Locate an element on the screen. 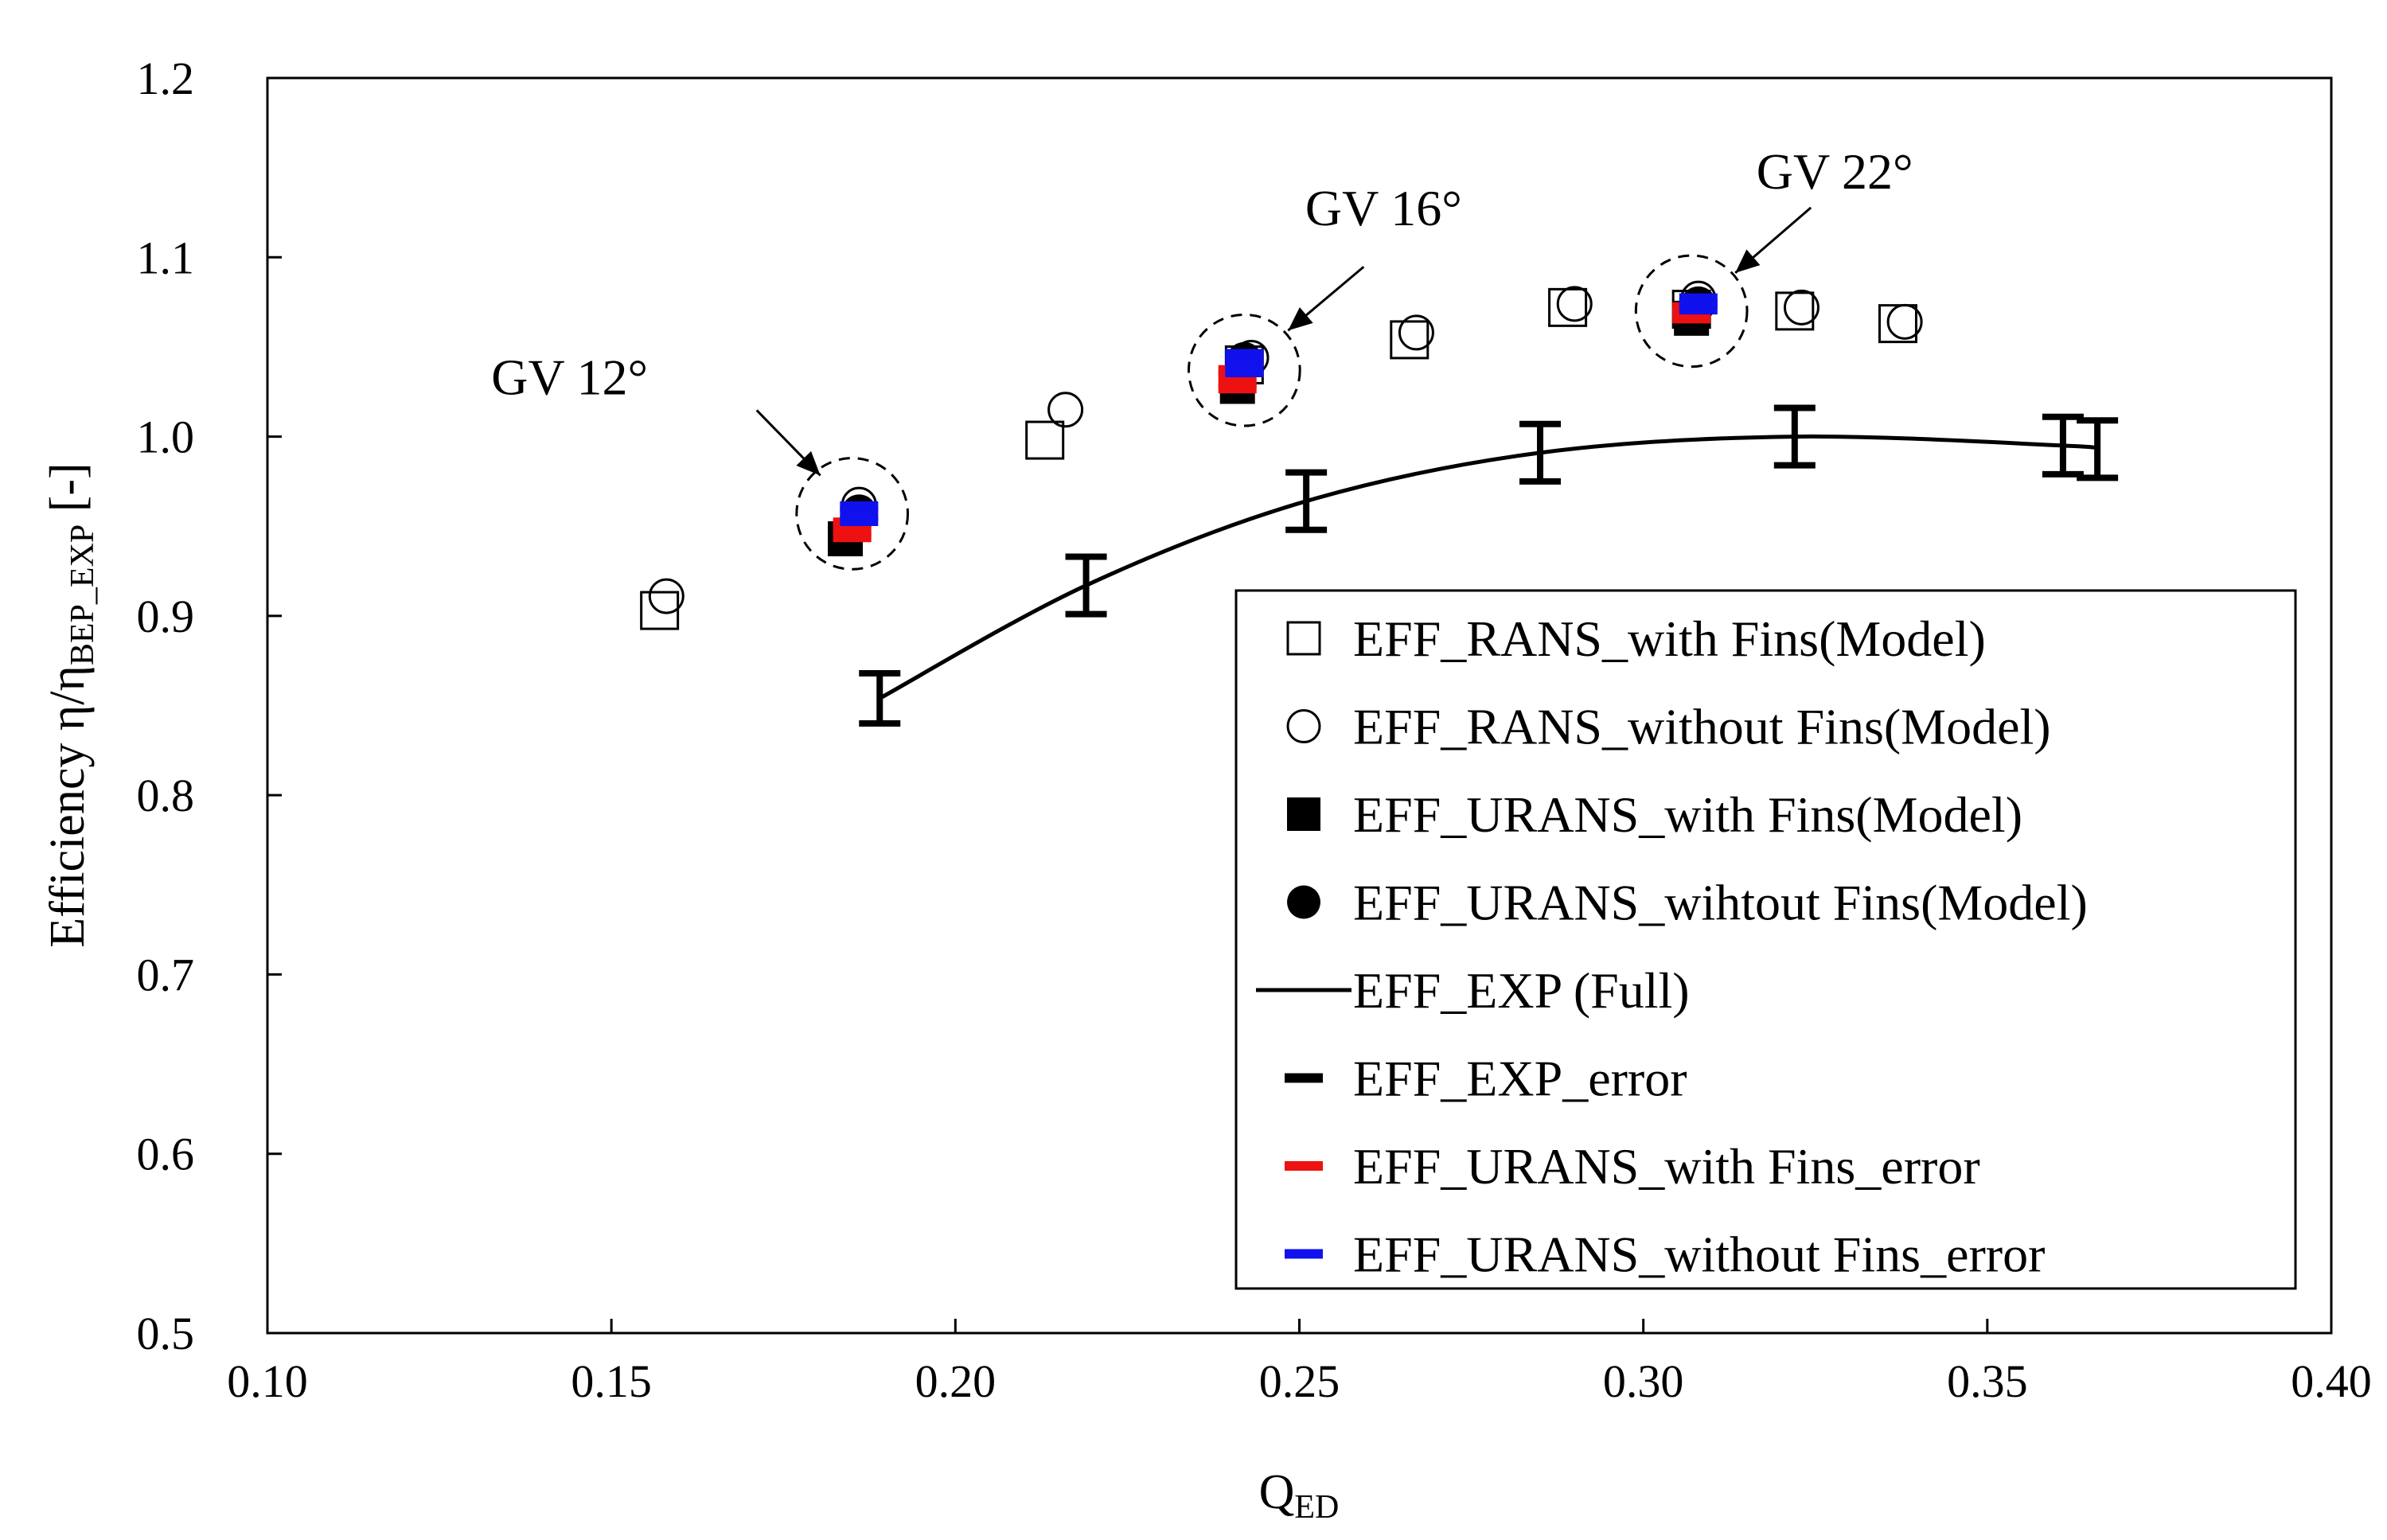 The image size is (2387, 1540). legend-item-0: EFF_RANS_with Fins(Model) is located at coordinates (1636, 638).